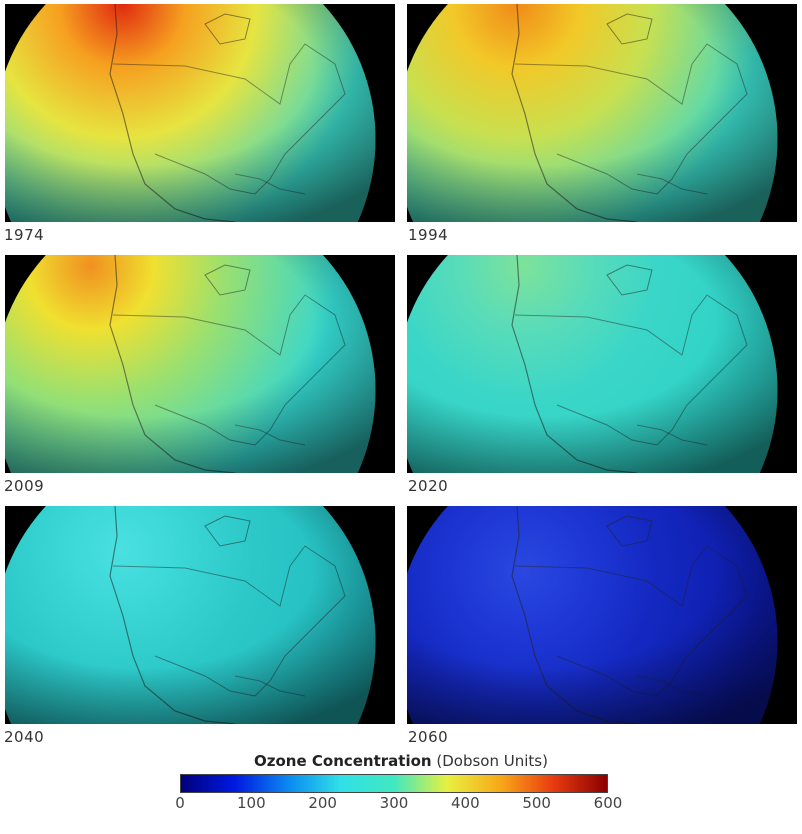 This screenshot has height=834, width=802. I want to click on legend-title: Ozone Concentration (Dobson Units), so click(401, 761).